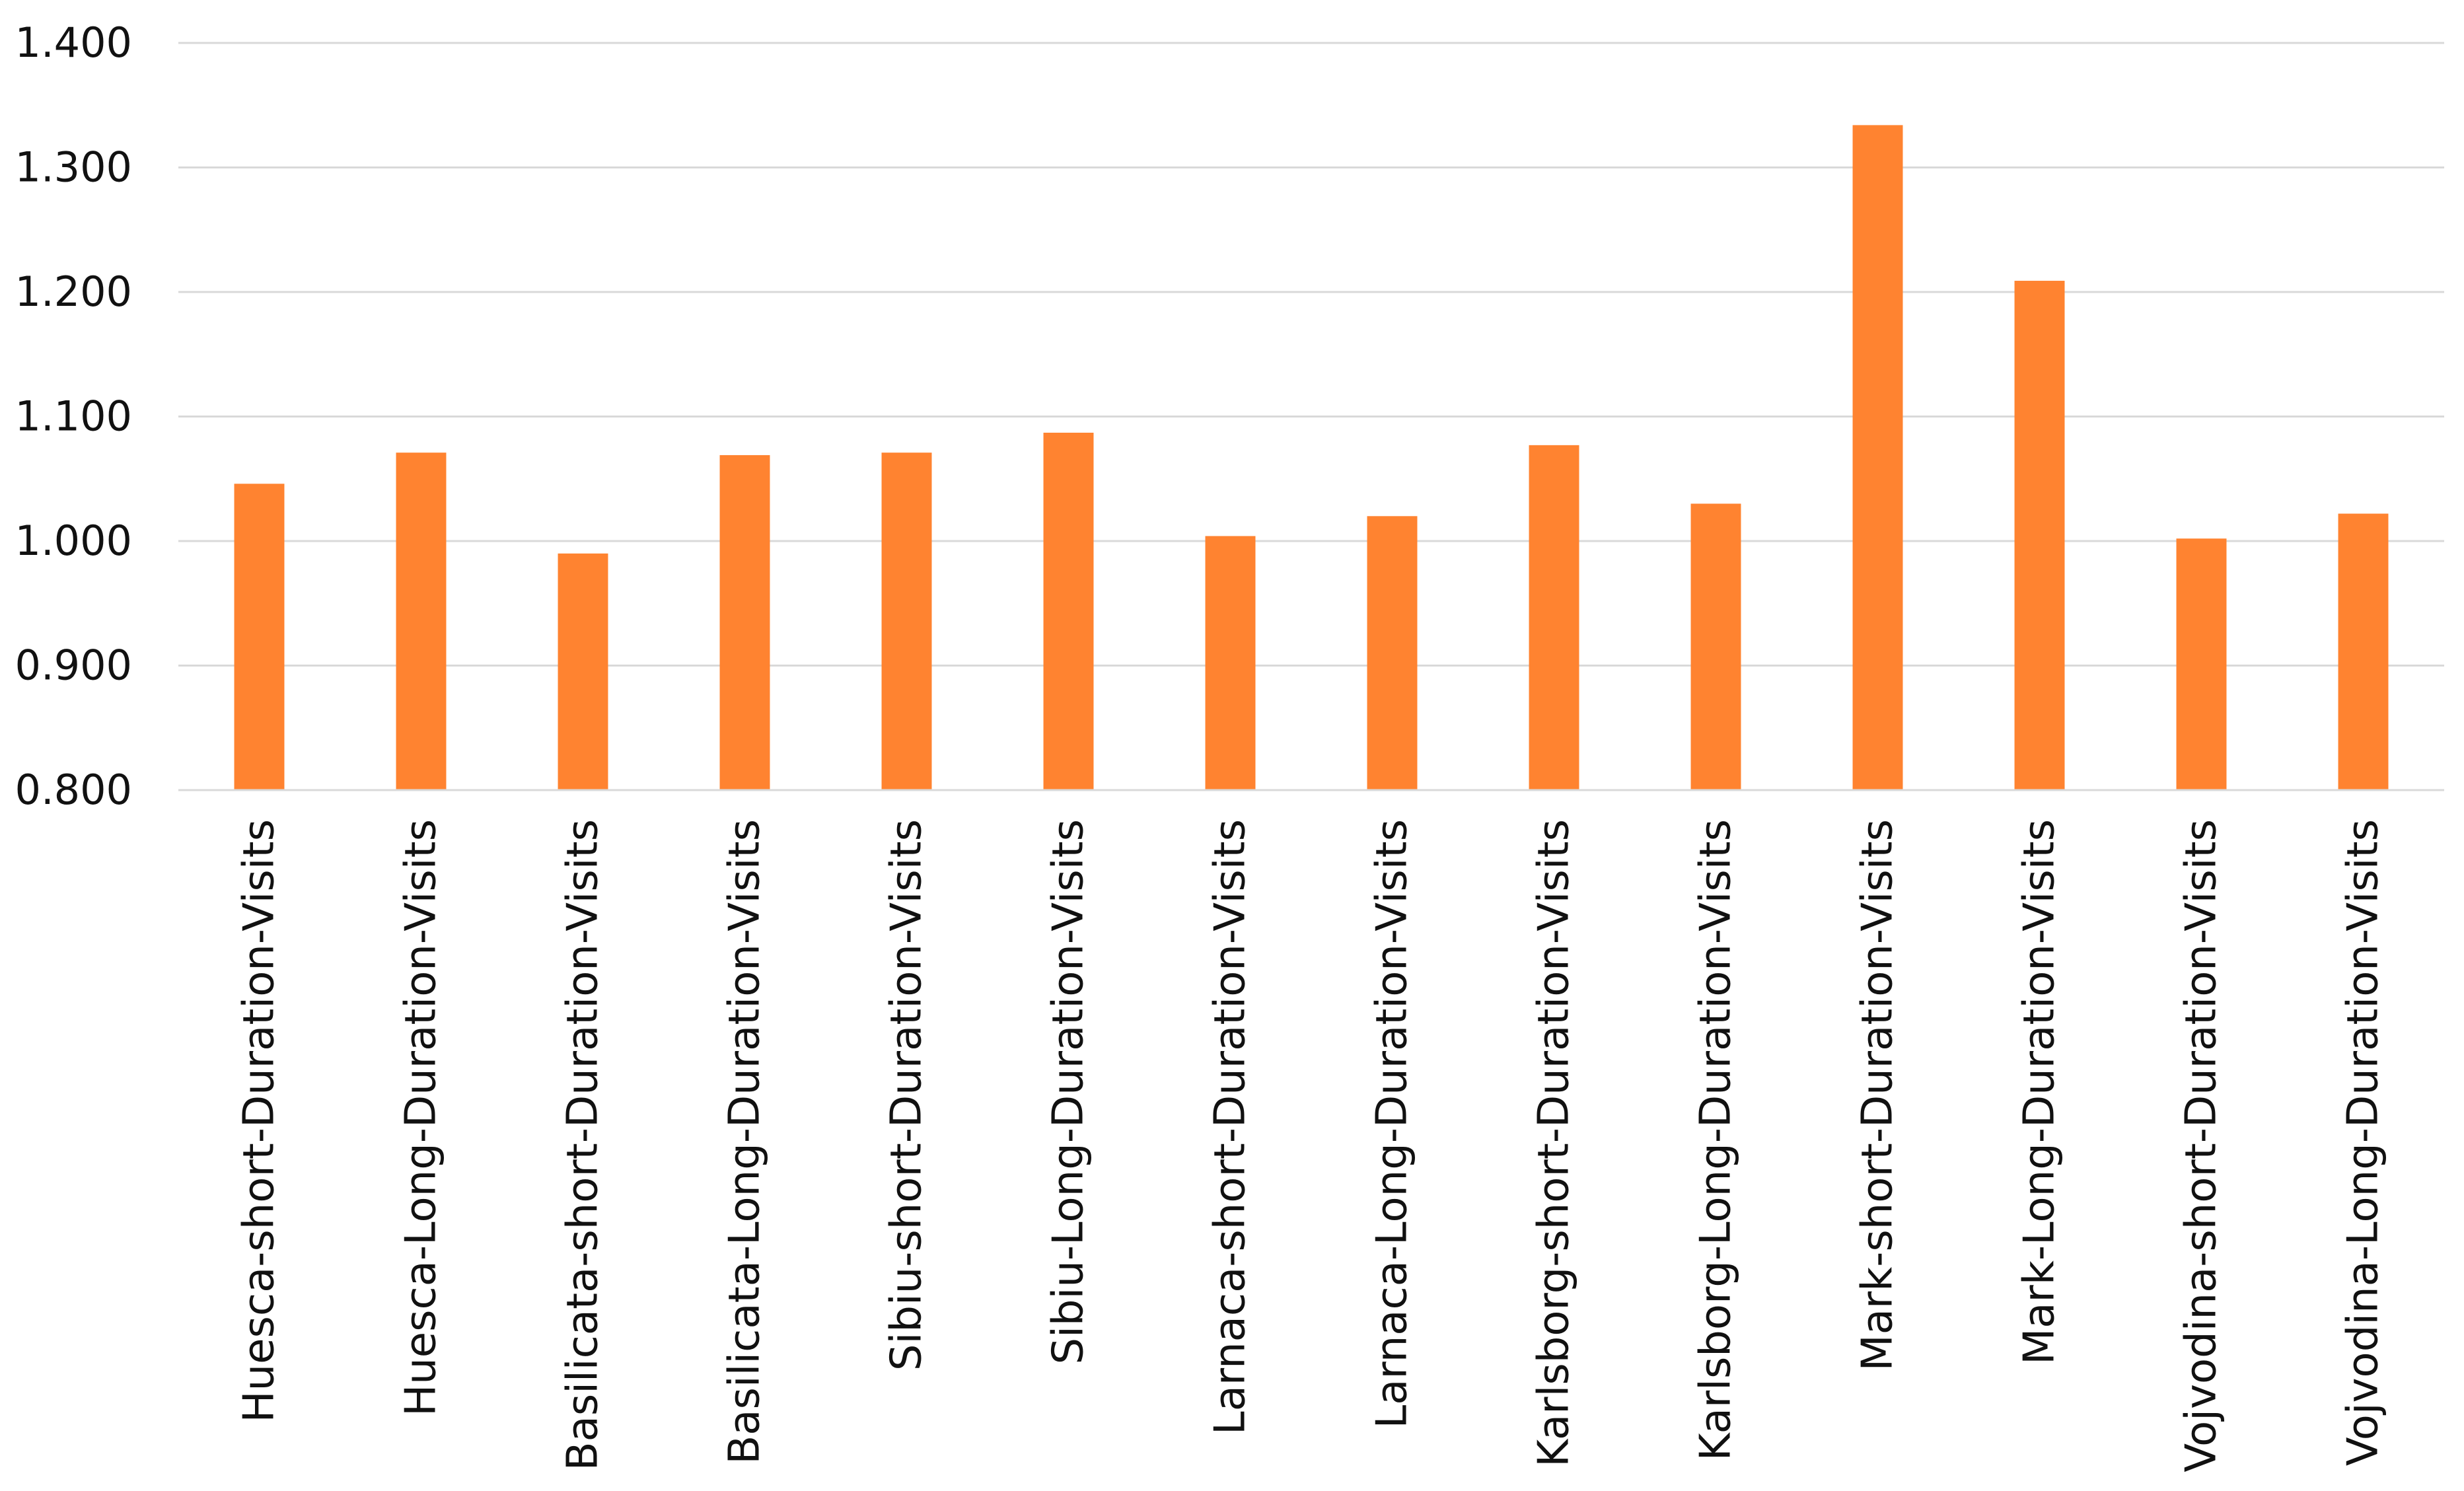 The height and width of the screenshot is (1491, 2464). I want to click on x-category-label: Sibiu-short-Duration-Visits, so click(907, 1095).